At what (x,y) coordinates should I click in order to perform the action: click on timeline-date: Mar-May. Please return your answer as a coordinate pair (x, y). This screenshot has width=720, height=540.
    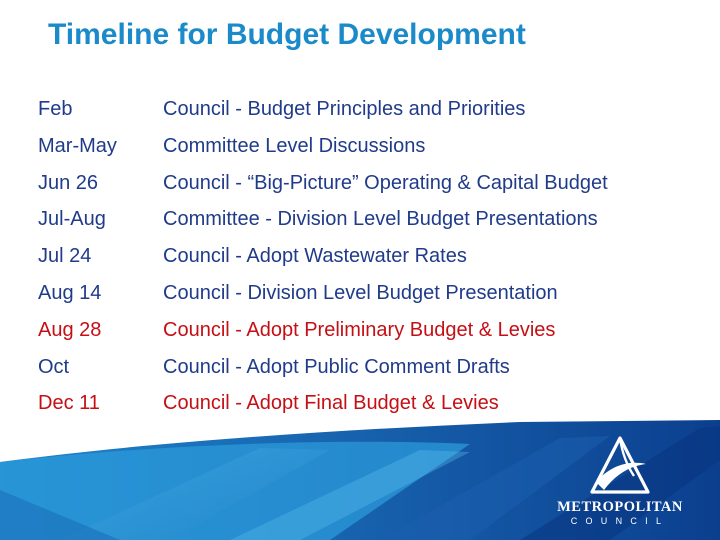
    Looking at the image, I should click on (77, 145).